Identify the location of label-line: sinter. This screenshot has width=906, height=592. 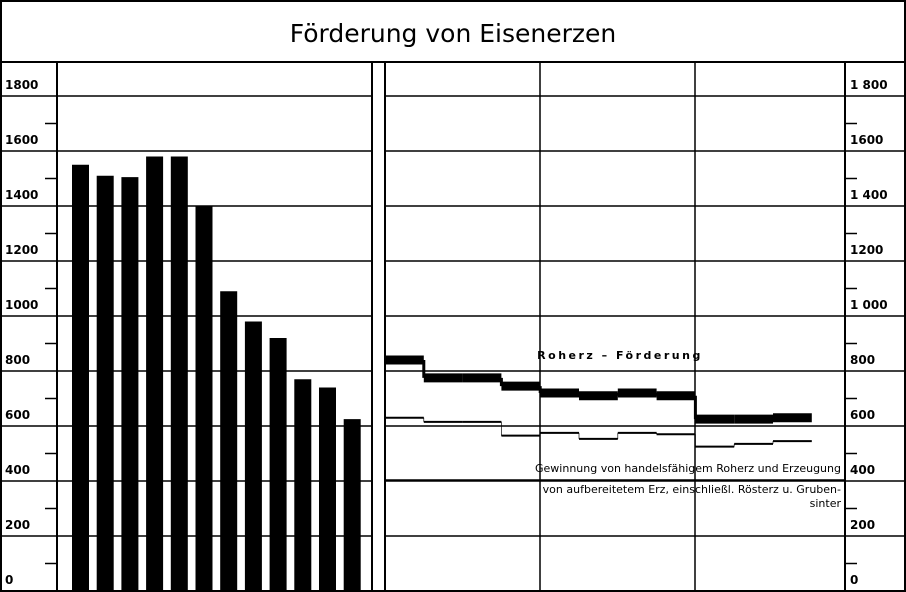
(826, 503).